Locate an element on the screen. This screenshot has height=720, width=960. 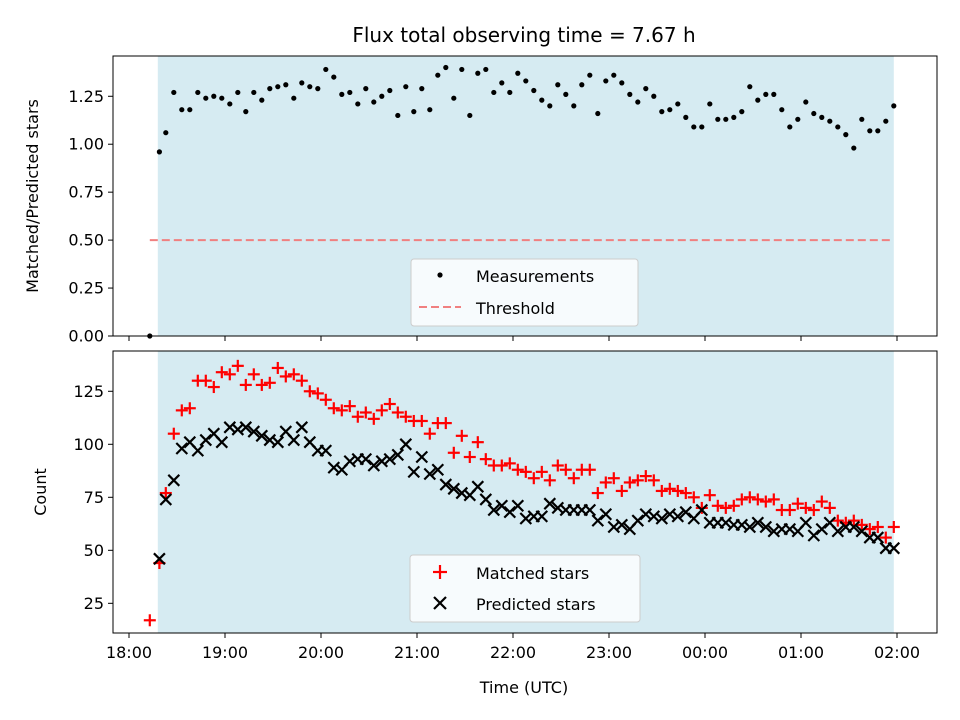
y-tick-label: 125 is located at coordinates (88, 391).